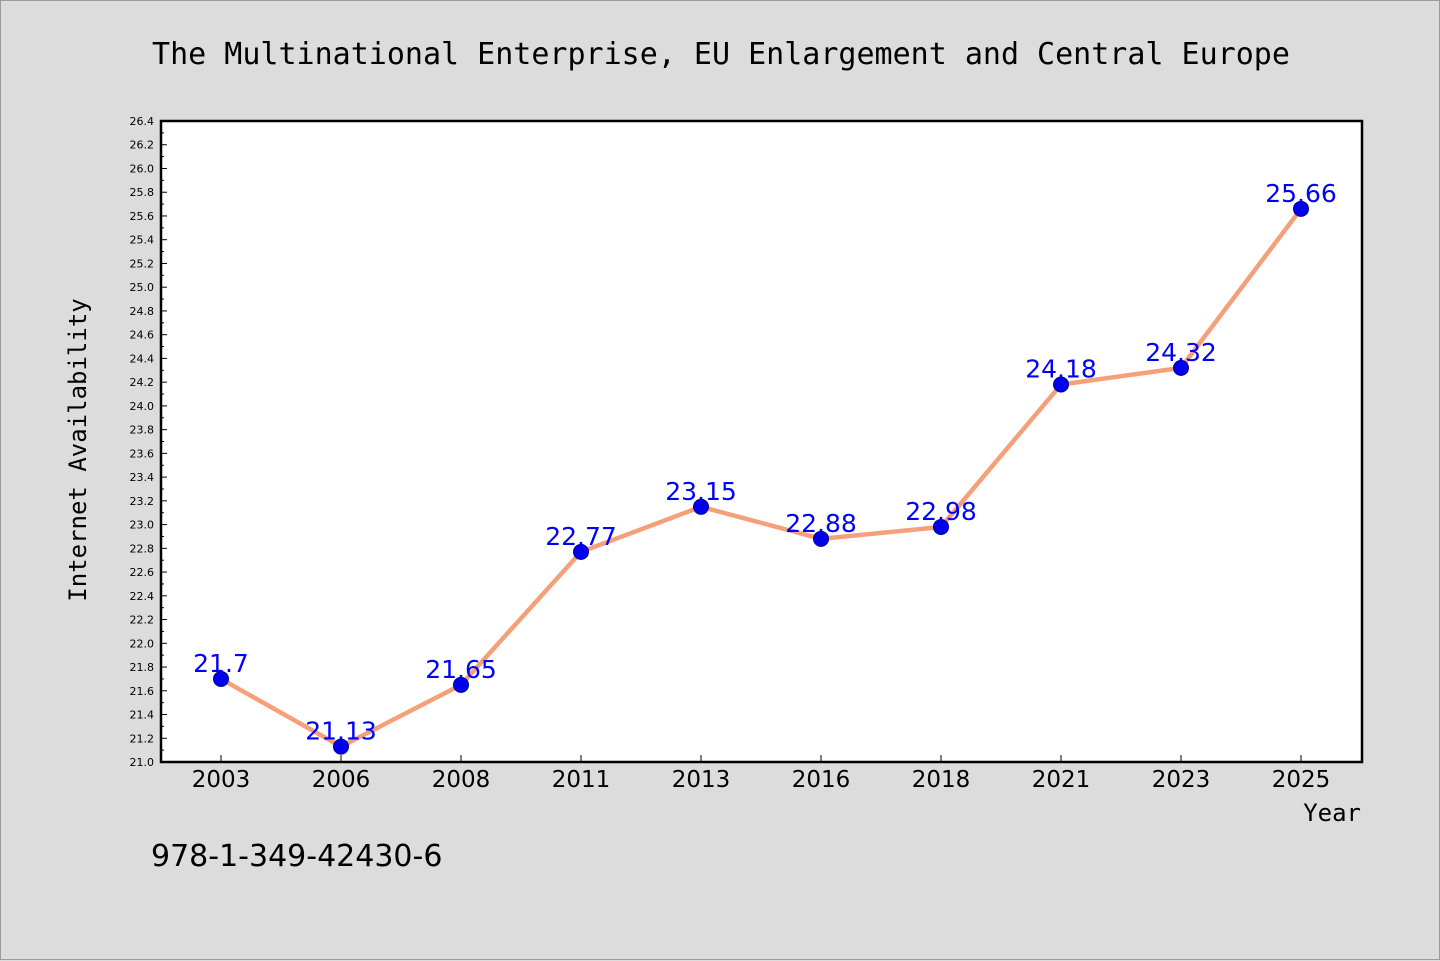 This screenshot has width=1440, height=961. I want to click on y-tick-label: 21.8, so click(142, 667).